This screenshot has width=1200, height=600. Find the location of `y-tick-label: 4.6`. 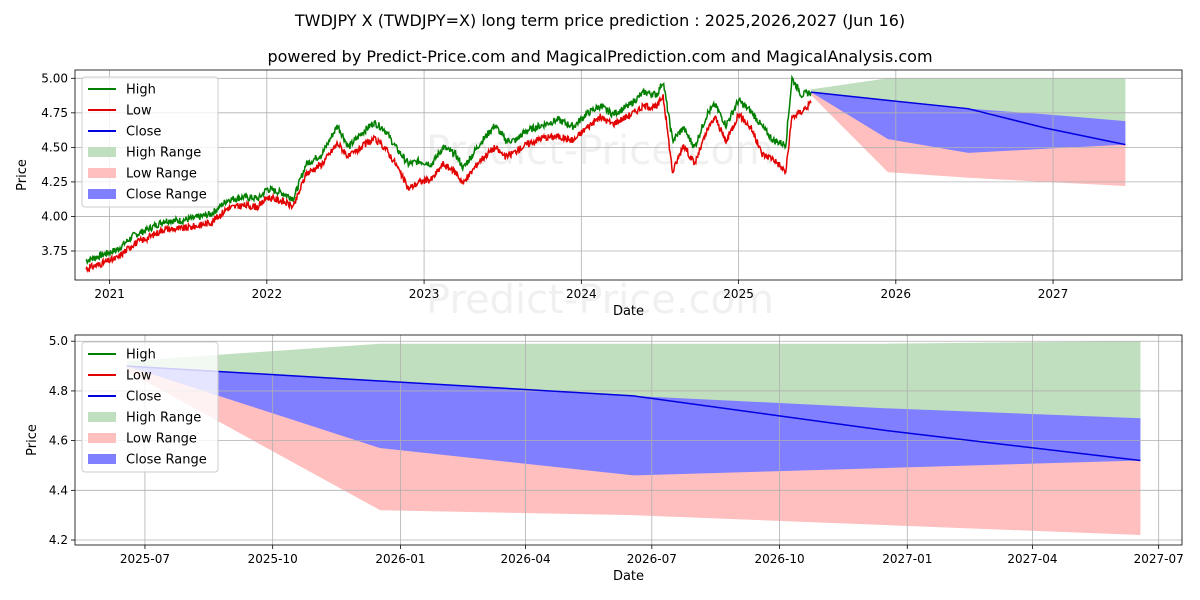

y-tick-label: 4.6 is located at coordinates (58, 441).